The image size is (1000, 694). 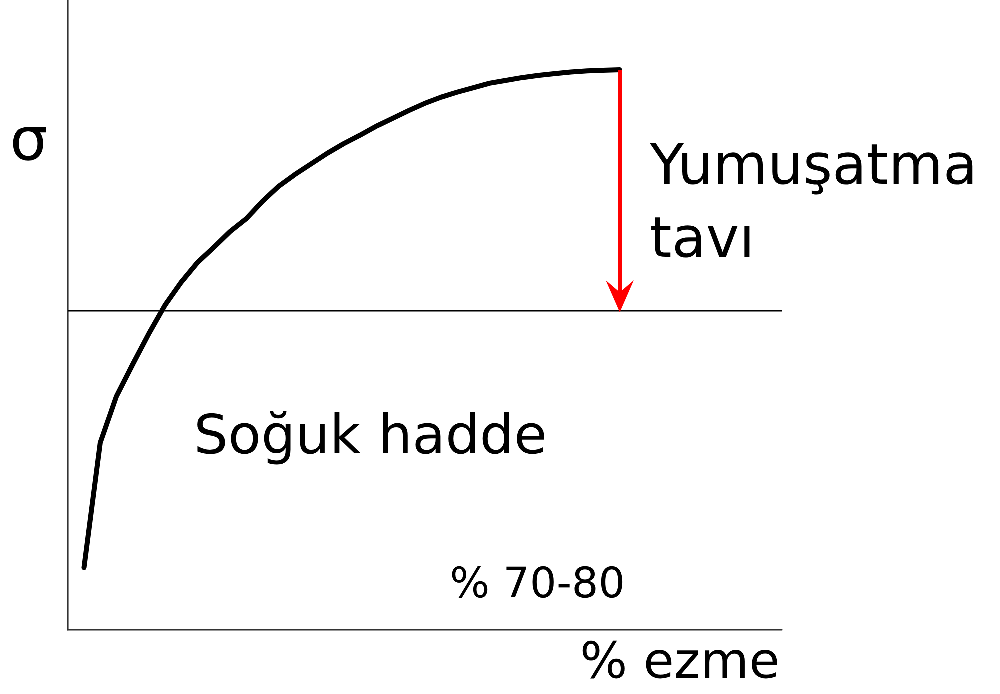 What do you see at coordinates (371, 435) in the screenshot?
I see `annotation: Soğuk hadde` at bounding box center [371, 435].